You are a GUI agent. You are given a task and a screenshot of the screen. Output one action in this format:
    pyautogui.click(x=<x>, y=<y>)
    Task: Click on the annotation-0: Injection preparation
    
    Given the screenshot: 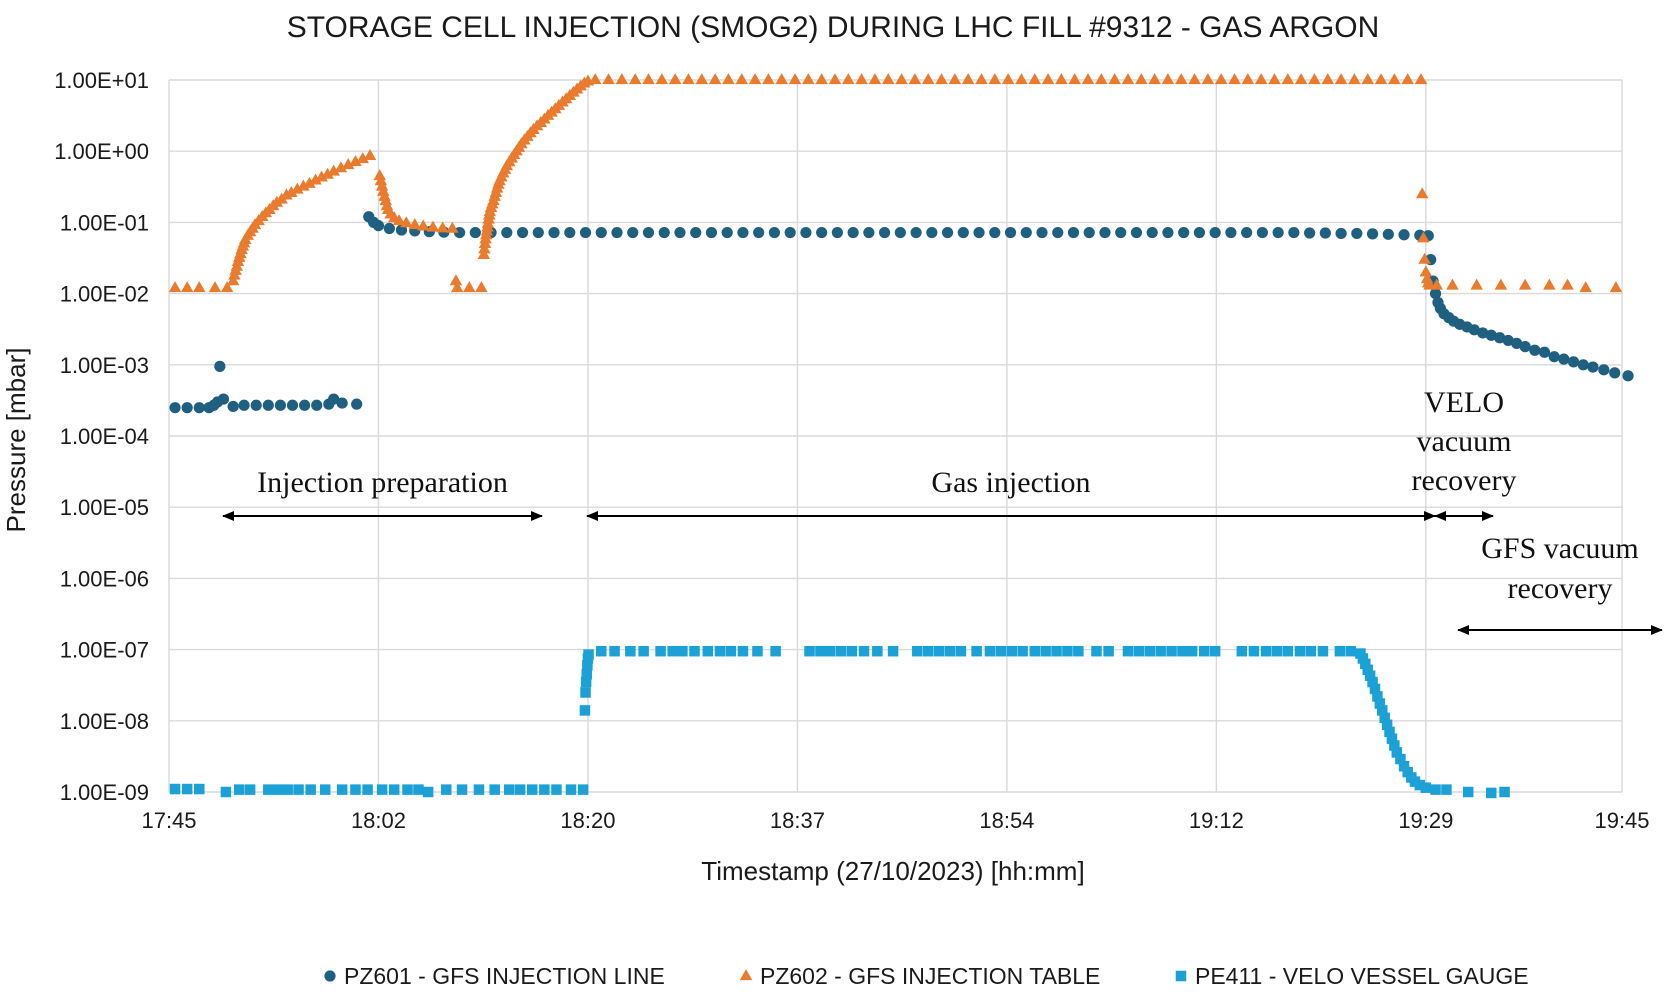 What is the action you would take?
    pyautogui.click(x=382, y=493)
    